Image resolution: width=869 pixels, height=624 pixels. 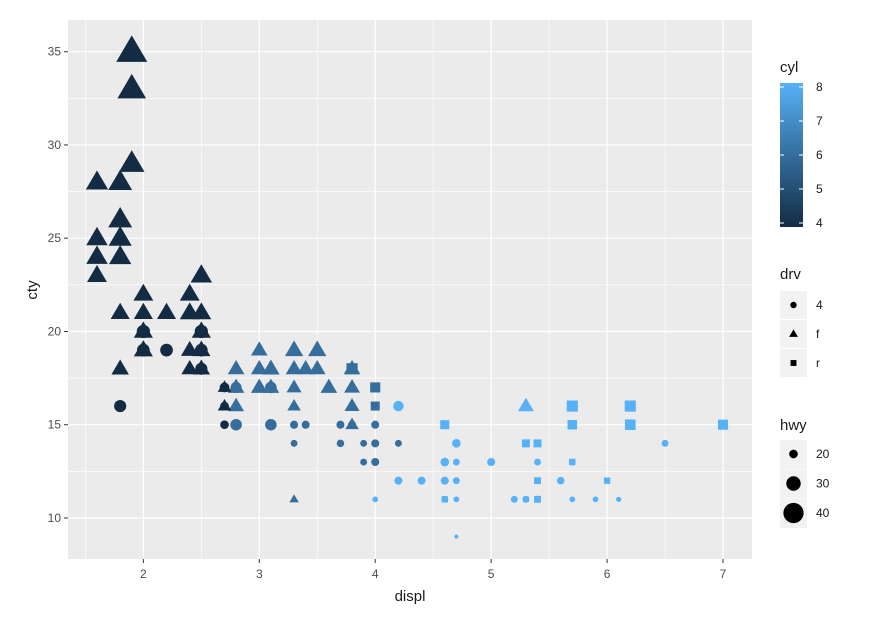 I want to click on y-tick-label: 25, so click(x=55, y=238).